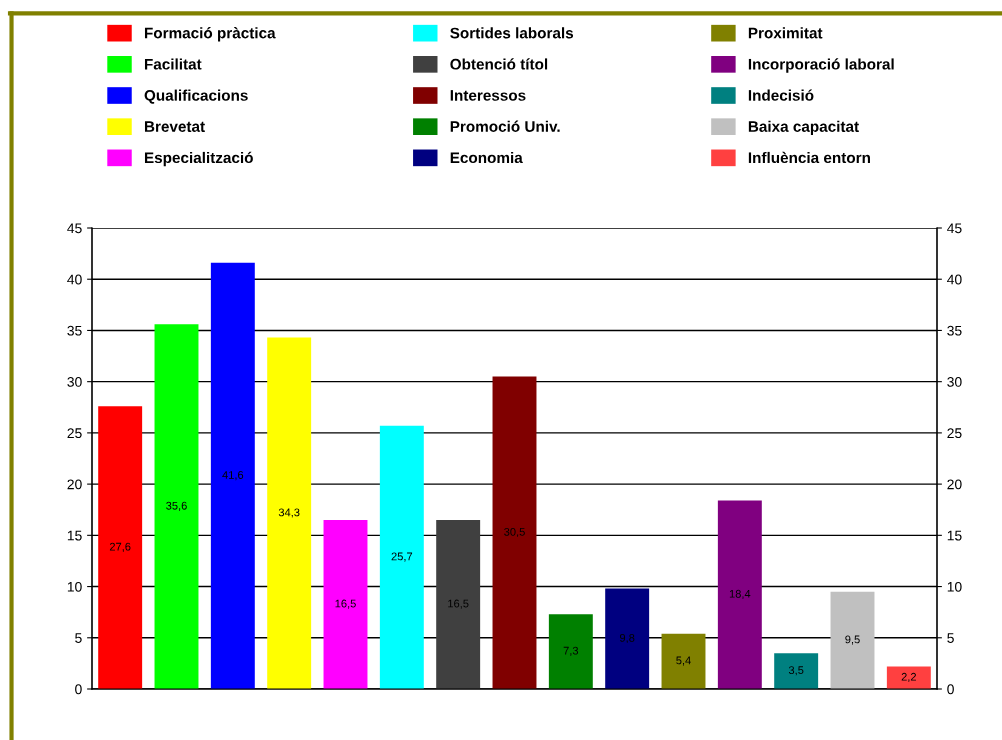  I want to click on y2-tick-label: 5, so click(950, 638).